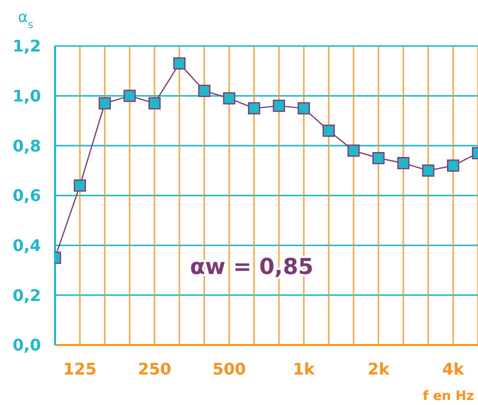  I want to click on y-axis-title: α$_{s}$, so click(26, 19).